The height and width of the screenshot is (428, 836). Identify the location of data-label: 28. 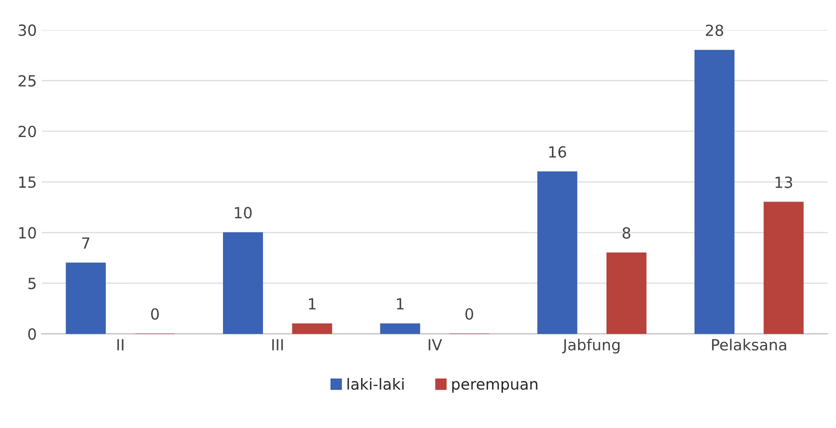
(715, 30).